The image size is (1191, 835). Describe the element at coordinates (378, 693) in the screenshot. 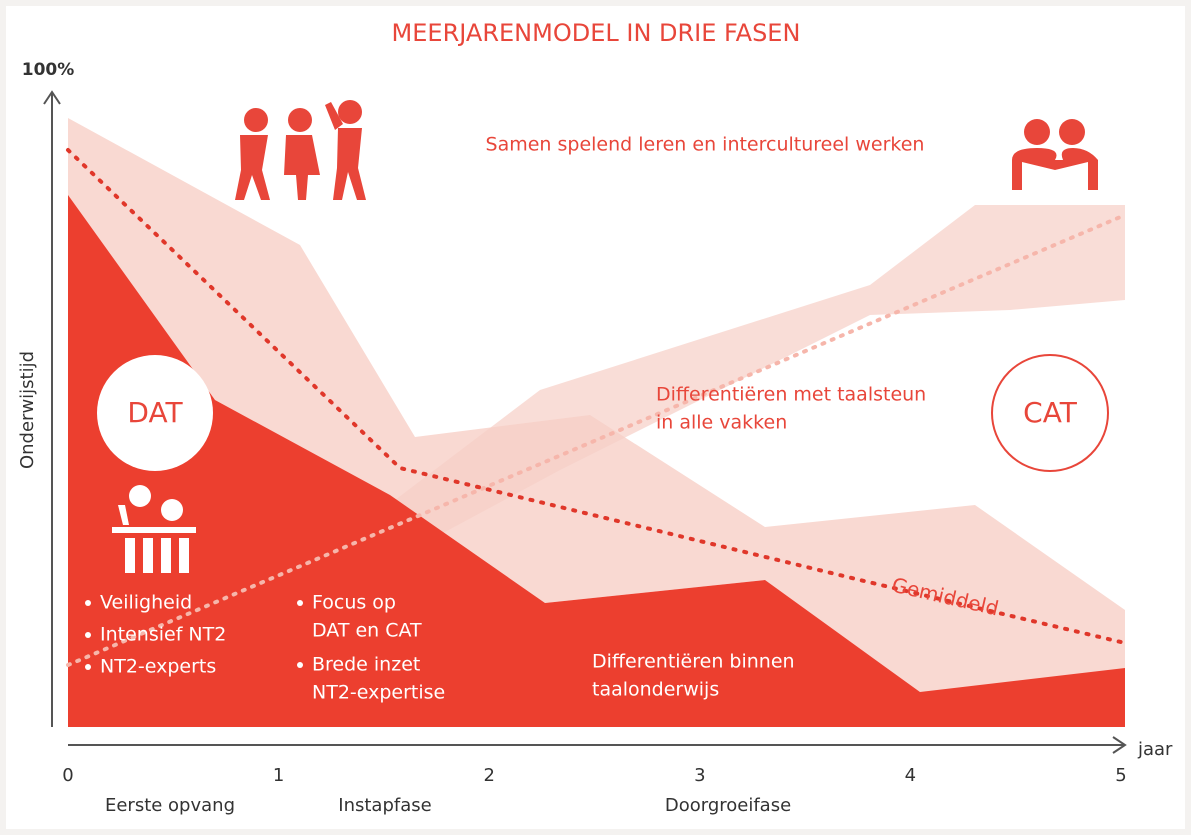

I see `bullet-text: NT2-expertise` at that location.